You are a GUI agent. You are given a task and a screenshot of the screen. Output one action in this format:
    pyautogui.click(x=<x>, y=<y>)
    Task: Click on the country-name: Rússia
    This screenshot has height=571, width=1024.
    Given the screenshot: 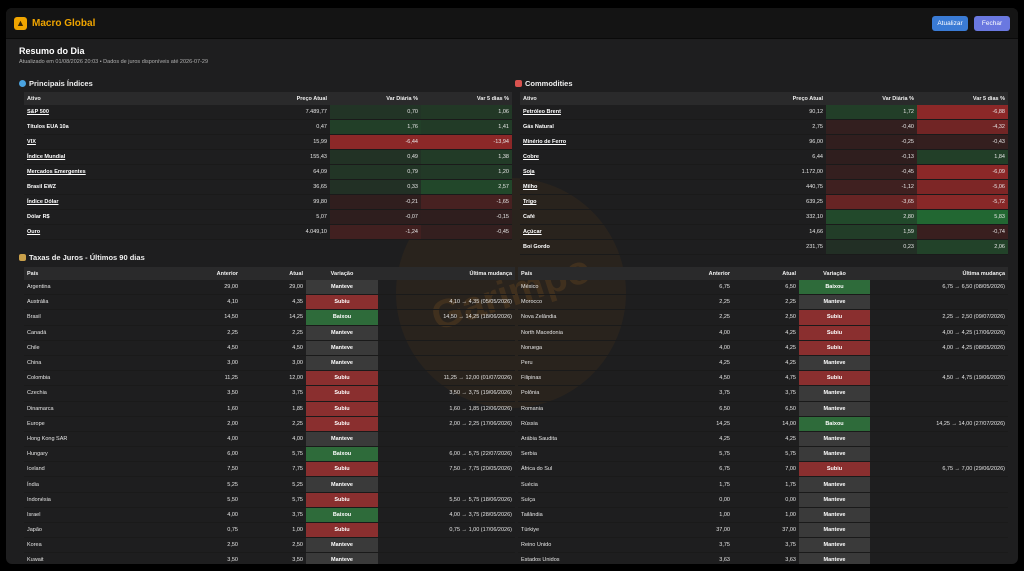 What is the action you would take?
    pyautogui.click(x=592, y=424)
    